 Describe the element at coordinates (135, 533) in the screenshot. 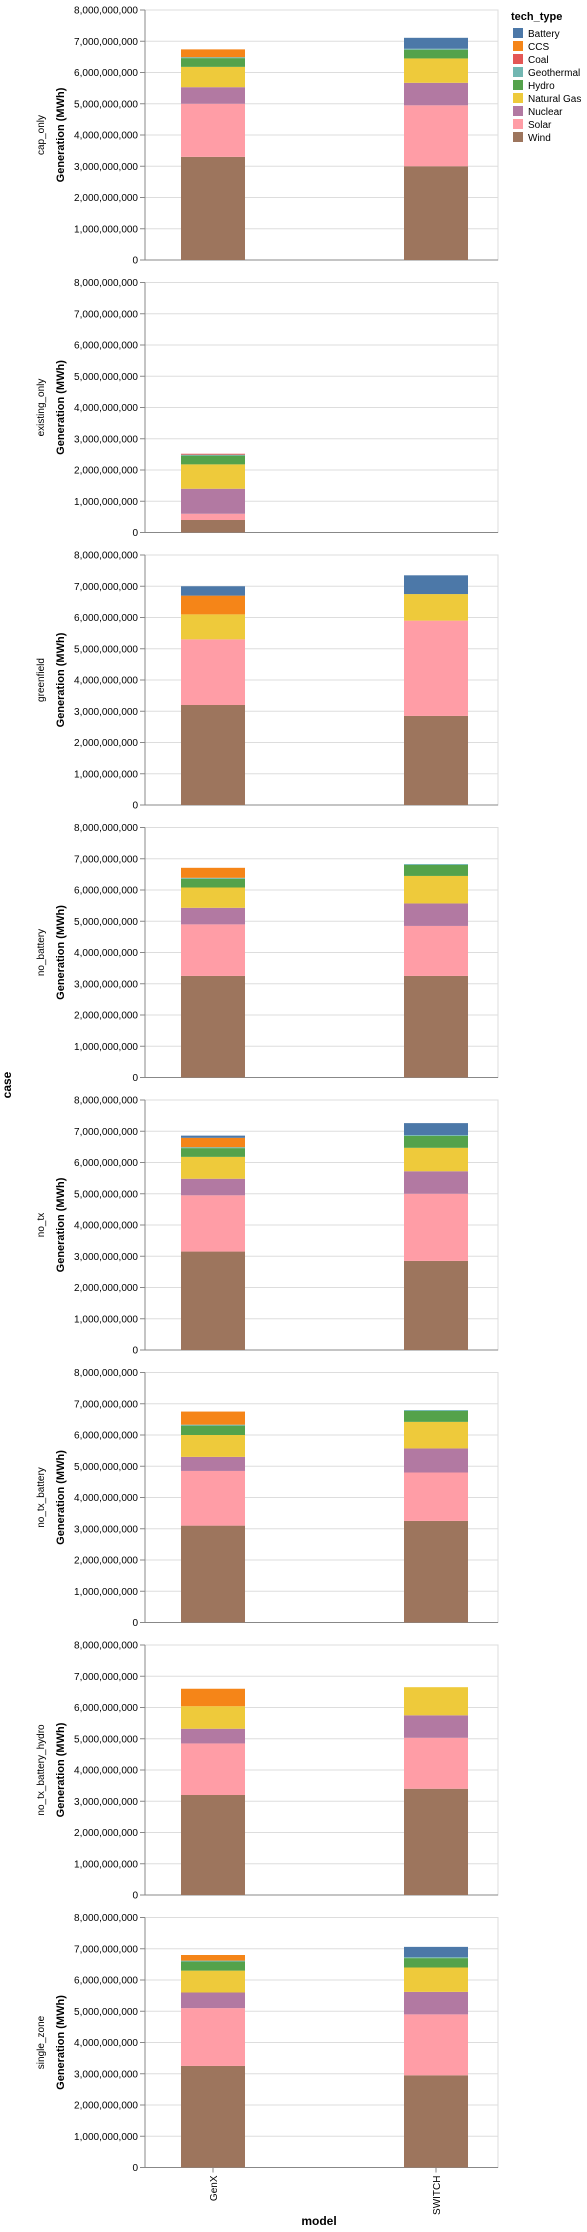

I see `y-tick-label: 0` at that location.